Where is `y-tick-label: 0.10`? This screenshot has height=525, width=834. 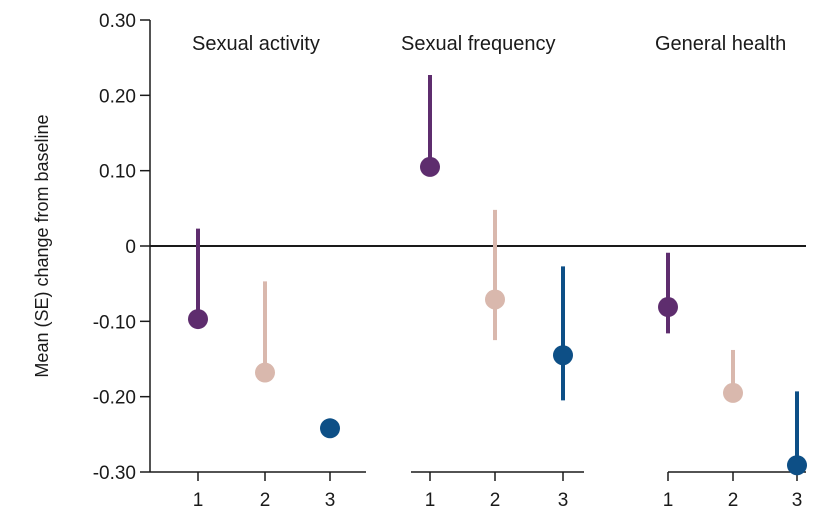
y-tick-label: 0.10 is located at coordinates (117, 172).